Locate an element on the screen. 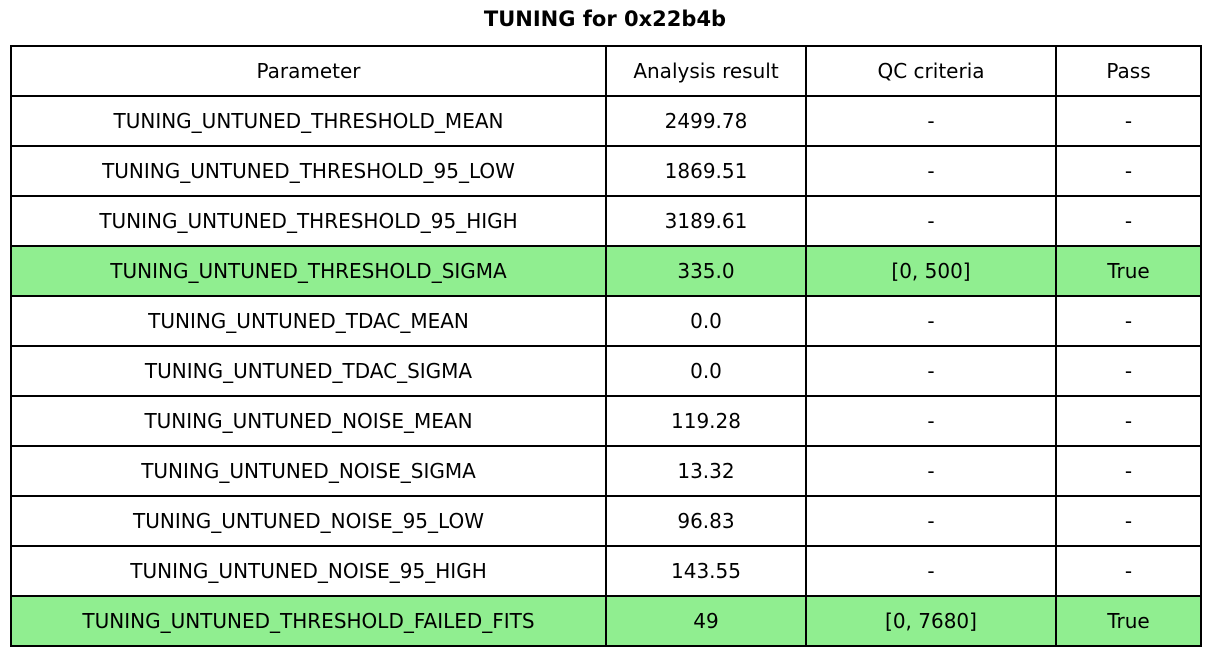 This screenshot has width=1210, height=655. parameter-cell: TUNING_UNTUNED_THRESHOLD_SIGMA is located at coordinates (308, 271).